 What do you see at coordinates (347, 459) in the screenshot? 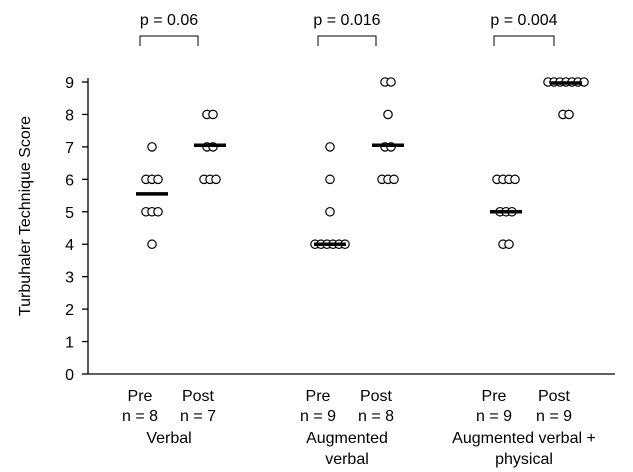
I see `group-name-label: verbal` at bounding box center [347, 459].